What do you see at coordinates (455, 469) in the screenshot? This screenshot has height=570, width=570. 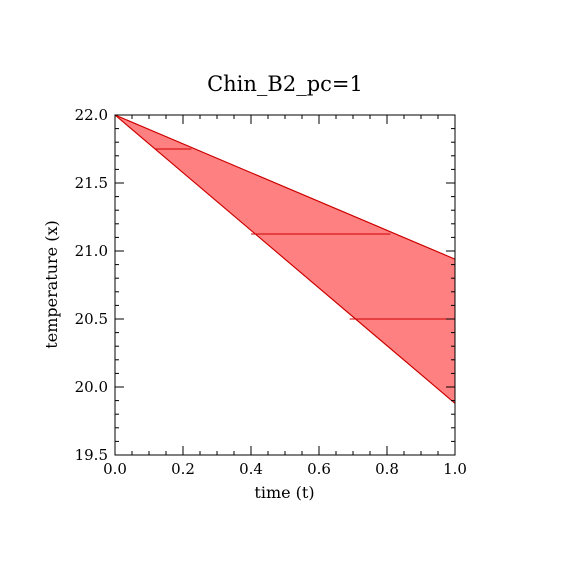 I see `x-tick-label: 1.0` at bounding box center [455, 469].